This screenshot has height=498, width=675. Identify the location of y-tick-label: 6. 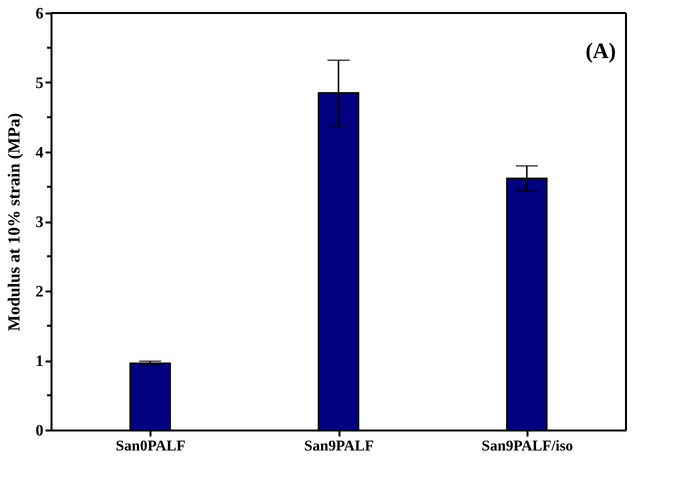
(40, 14).